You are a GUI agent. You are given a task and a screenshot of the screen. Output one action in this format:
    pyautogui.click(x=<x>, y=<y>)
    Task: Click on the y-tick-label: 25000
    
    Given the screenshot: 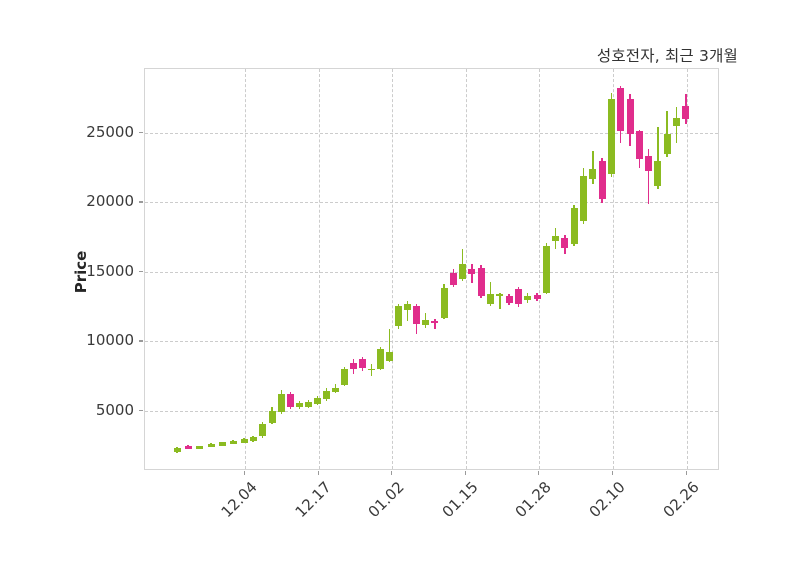 What is the action you would take?
    pyautogui.click(x=110, y=131)
    